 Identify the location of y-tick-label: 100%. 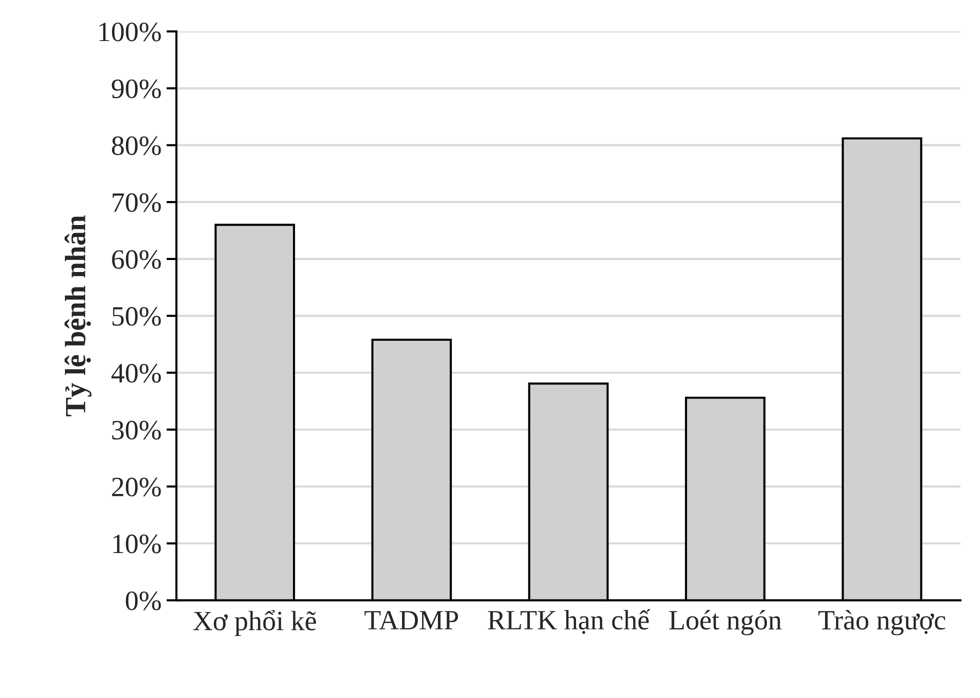
(130, 32).